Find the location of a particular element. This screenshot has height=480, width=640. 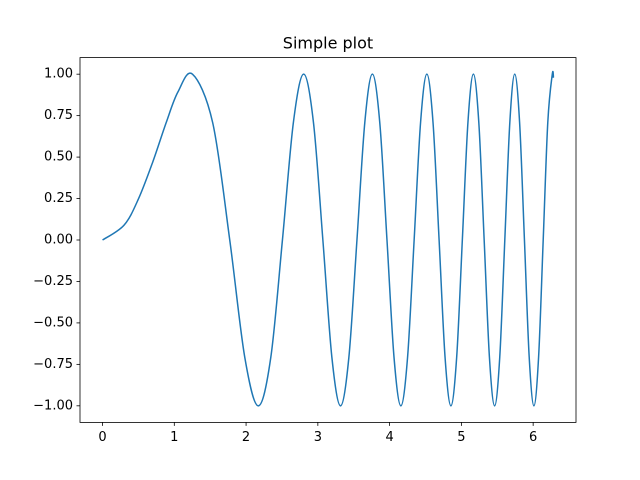

x-tick-label: 6 is located at coordinates (533, 437).